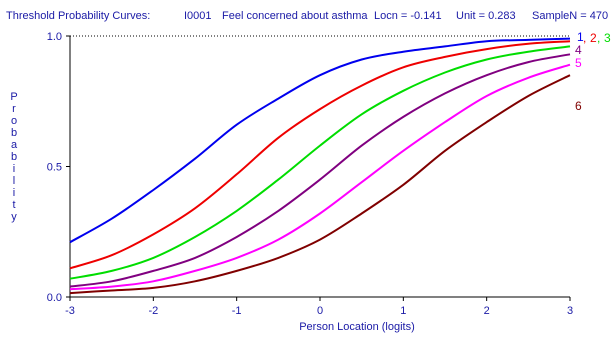  What do you see at coordinates (54, 298) in the screenshot?
I see `y-tick-label: 0.0` at bounding box center [54, 298].